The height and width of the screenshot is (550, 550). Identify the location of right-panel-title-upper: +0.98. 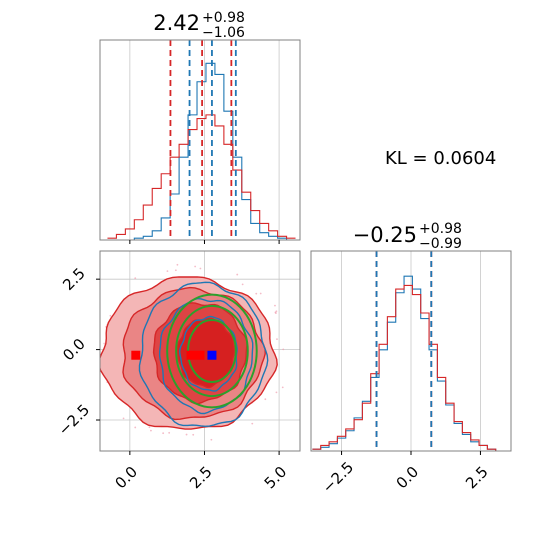
(440, 229).